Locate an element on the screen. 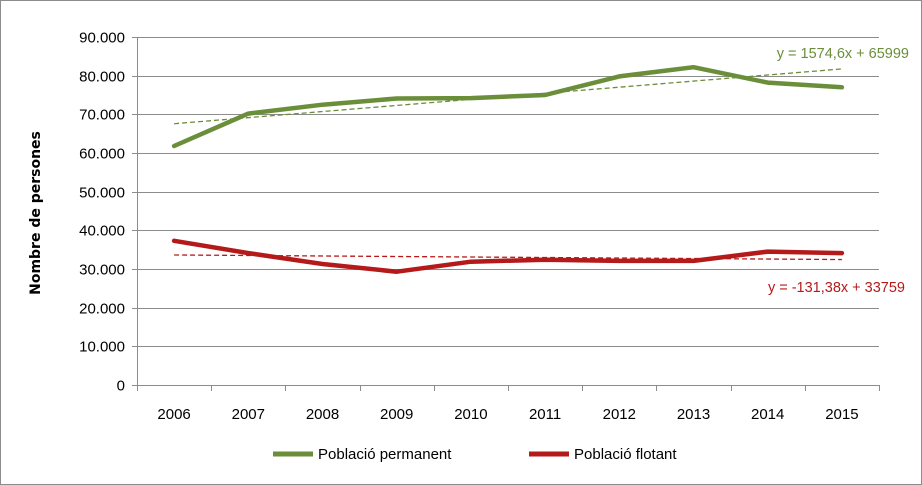  y-tick-label: 50.000 is located at coordinates (102, 193).